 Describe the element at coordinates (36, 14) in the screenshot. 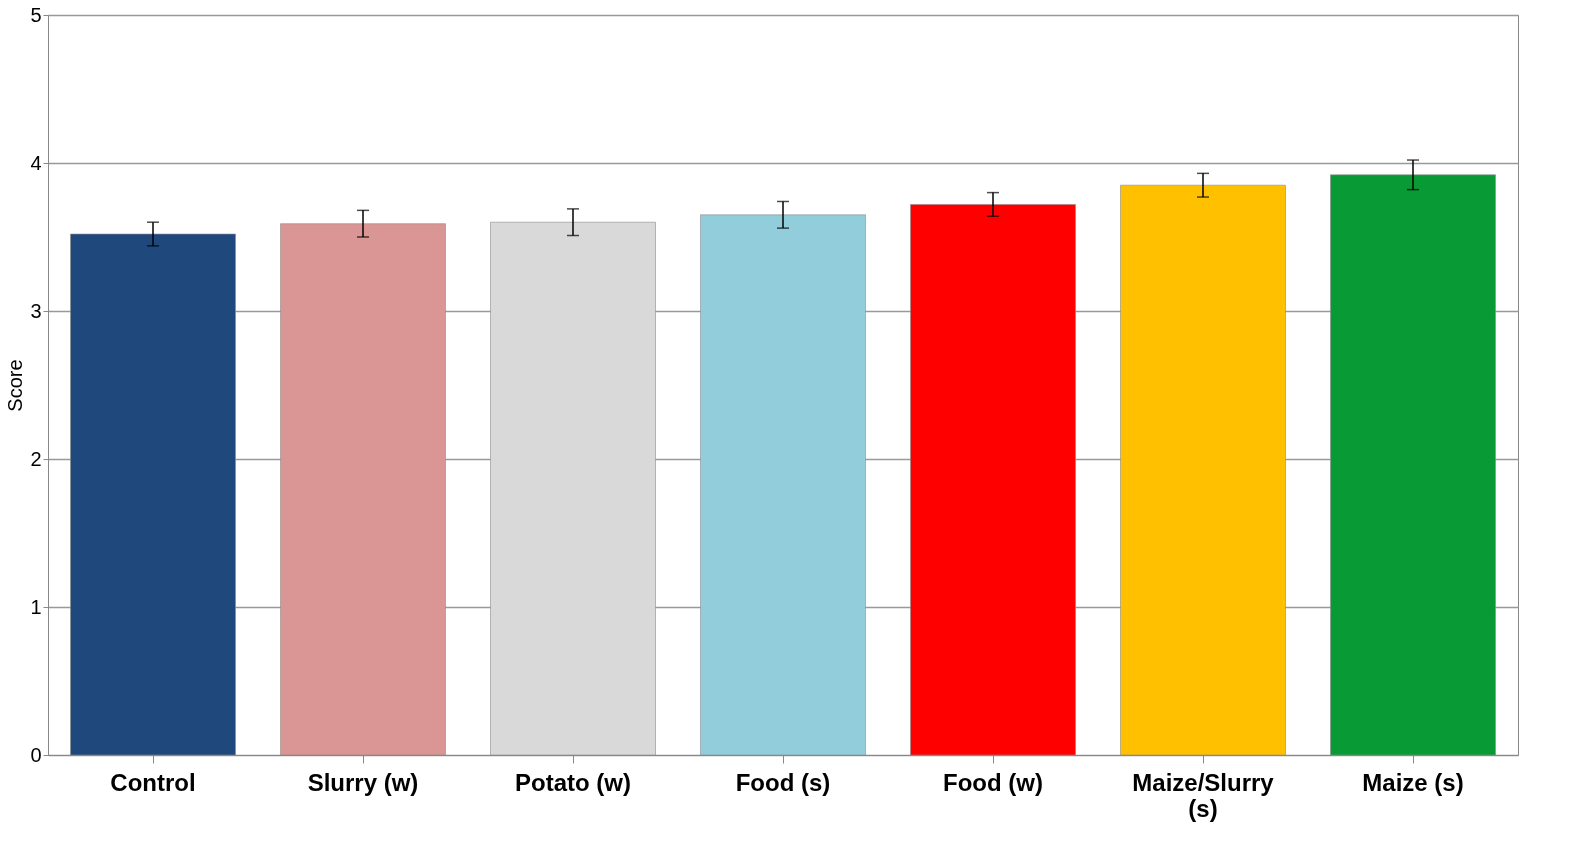

I see `y-tick-label: 5` at that location.